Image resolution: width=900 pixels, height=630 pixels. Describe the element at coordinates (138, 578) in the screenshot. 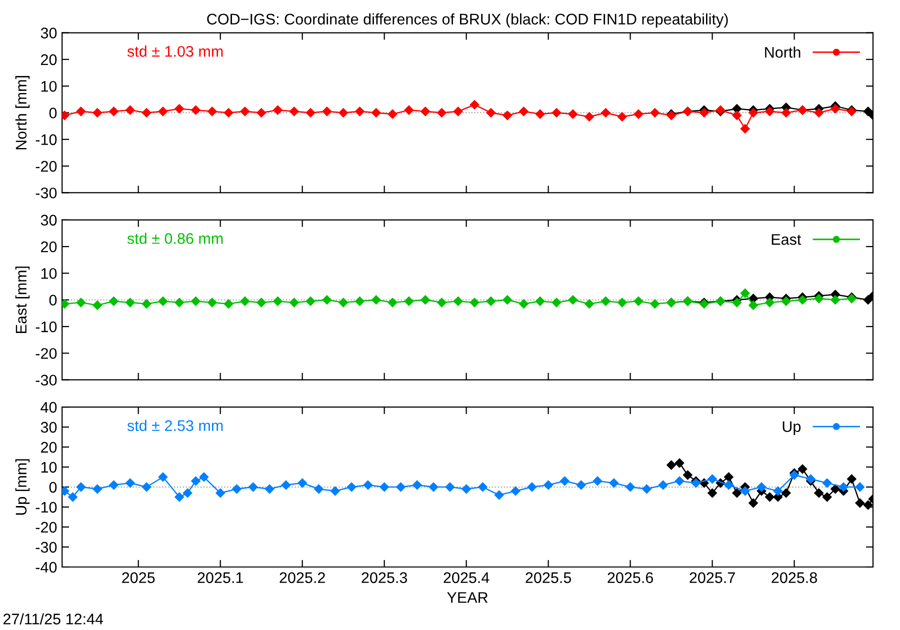

I see `x-tick-label: 2025` at that location.